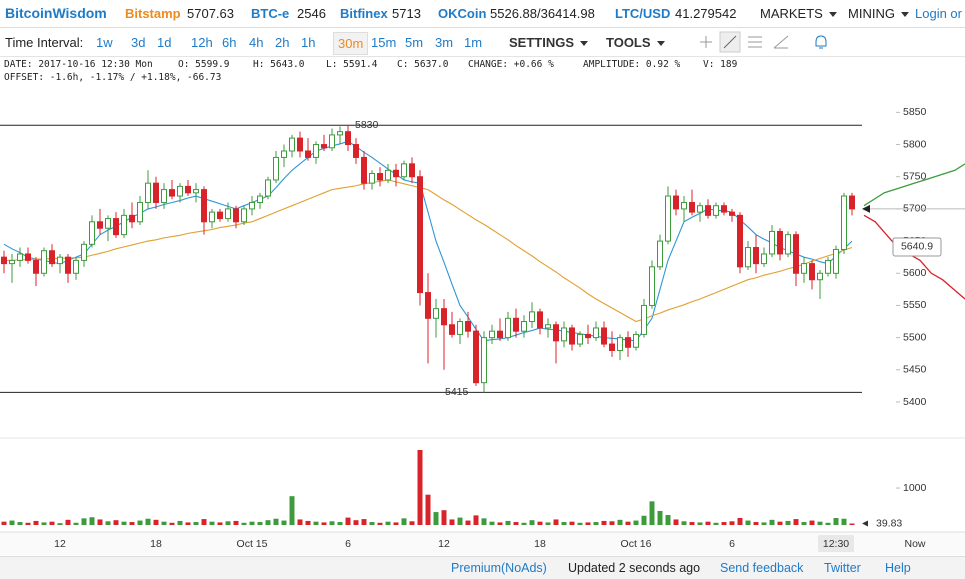  What do you see at coordinates (760, 42) in the screenshot?
I see `tool-icons` at bounding box center [760, 42].